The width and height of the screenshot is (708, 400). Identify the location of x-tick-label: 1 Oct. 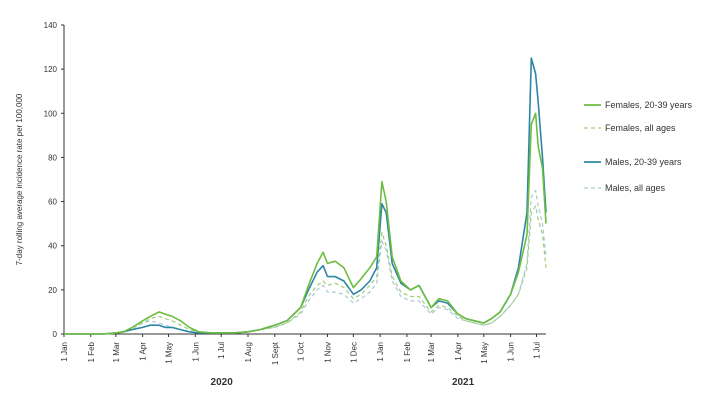
(301, 351).